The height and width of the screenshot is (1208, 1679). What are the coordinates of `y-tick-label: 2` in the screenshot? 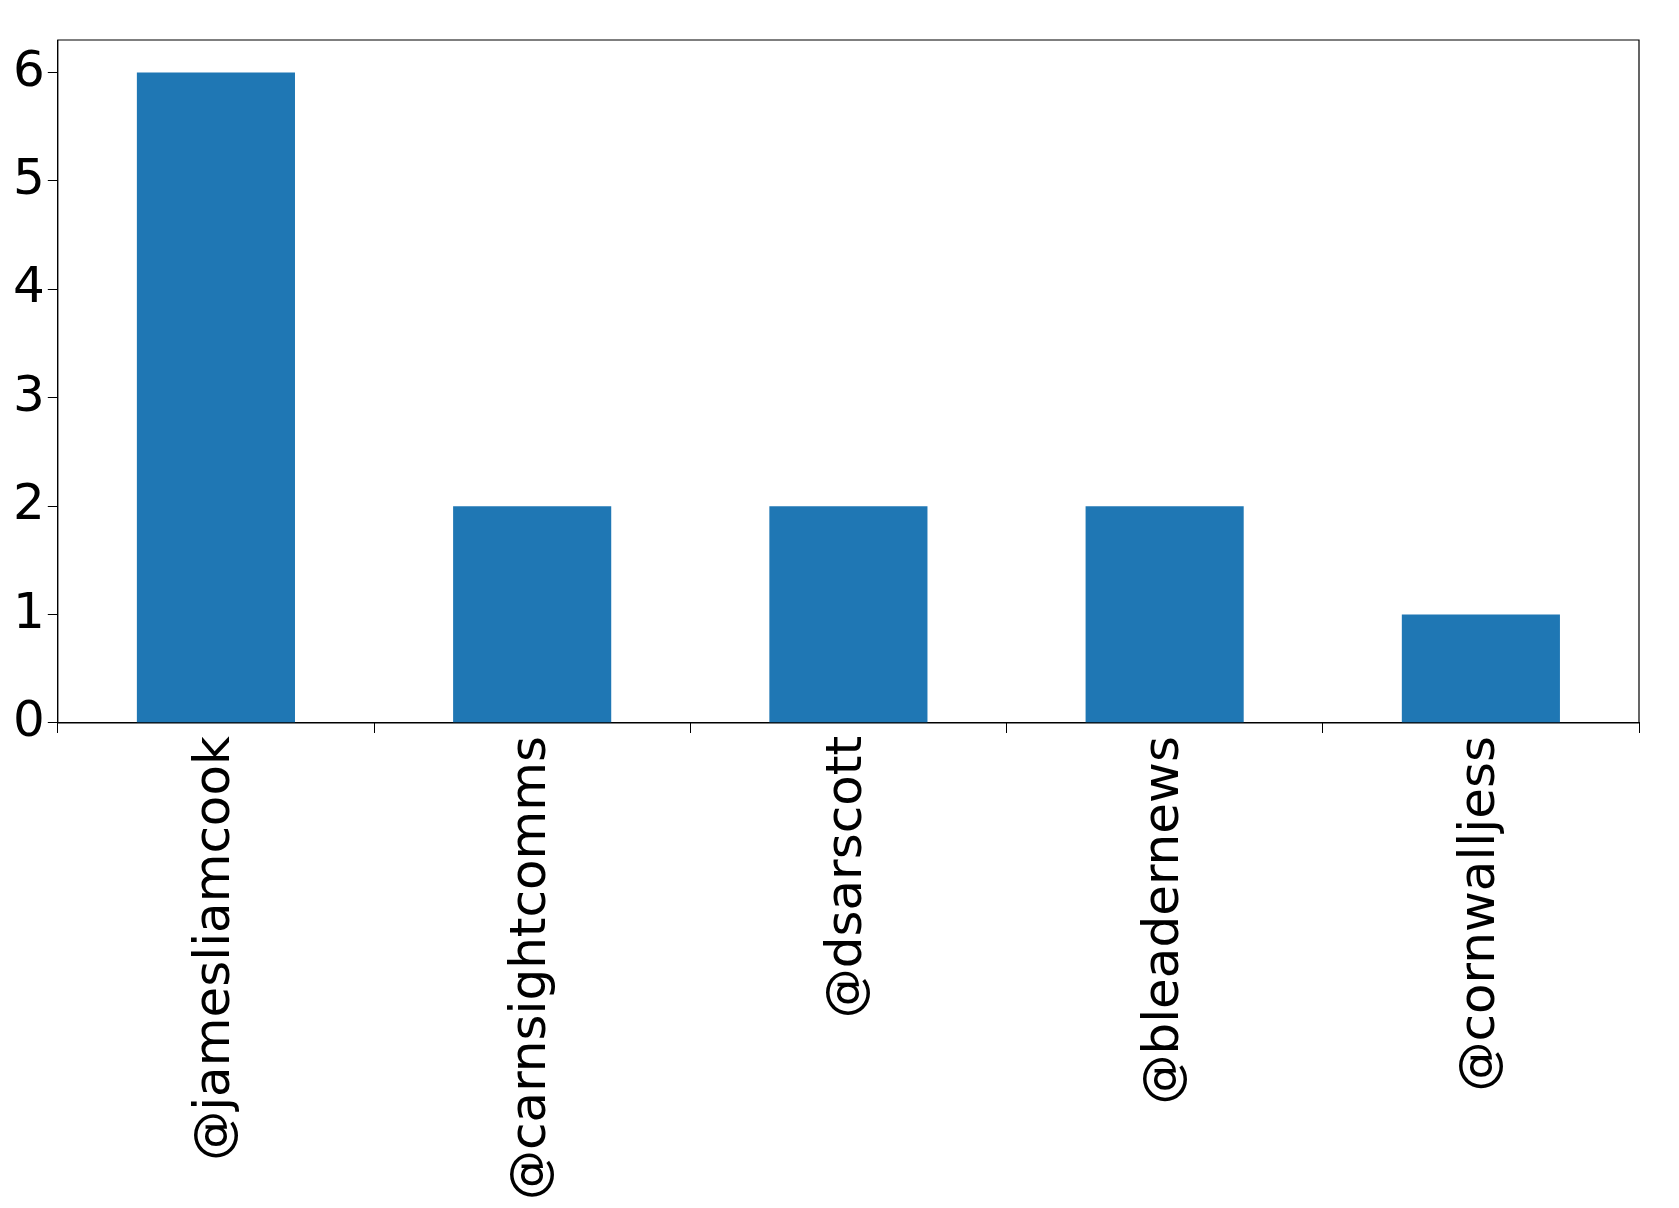 It's located at (29, 502).